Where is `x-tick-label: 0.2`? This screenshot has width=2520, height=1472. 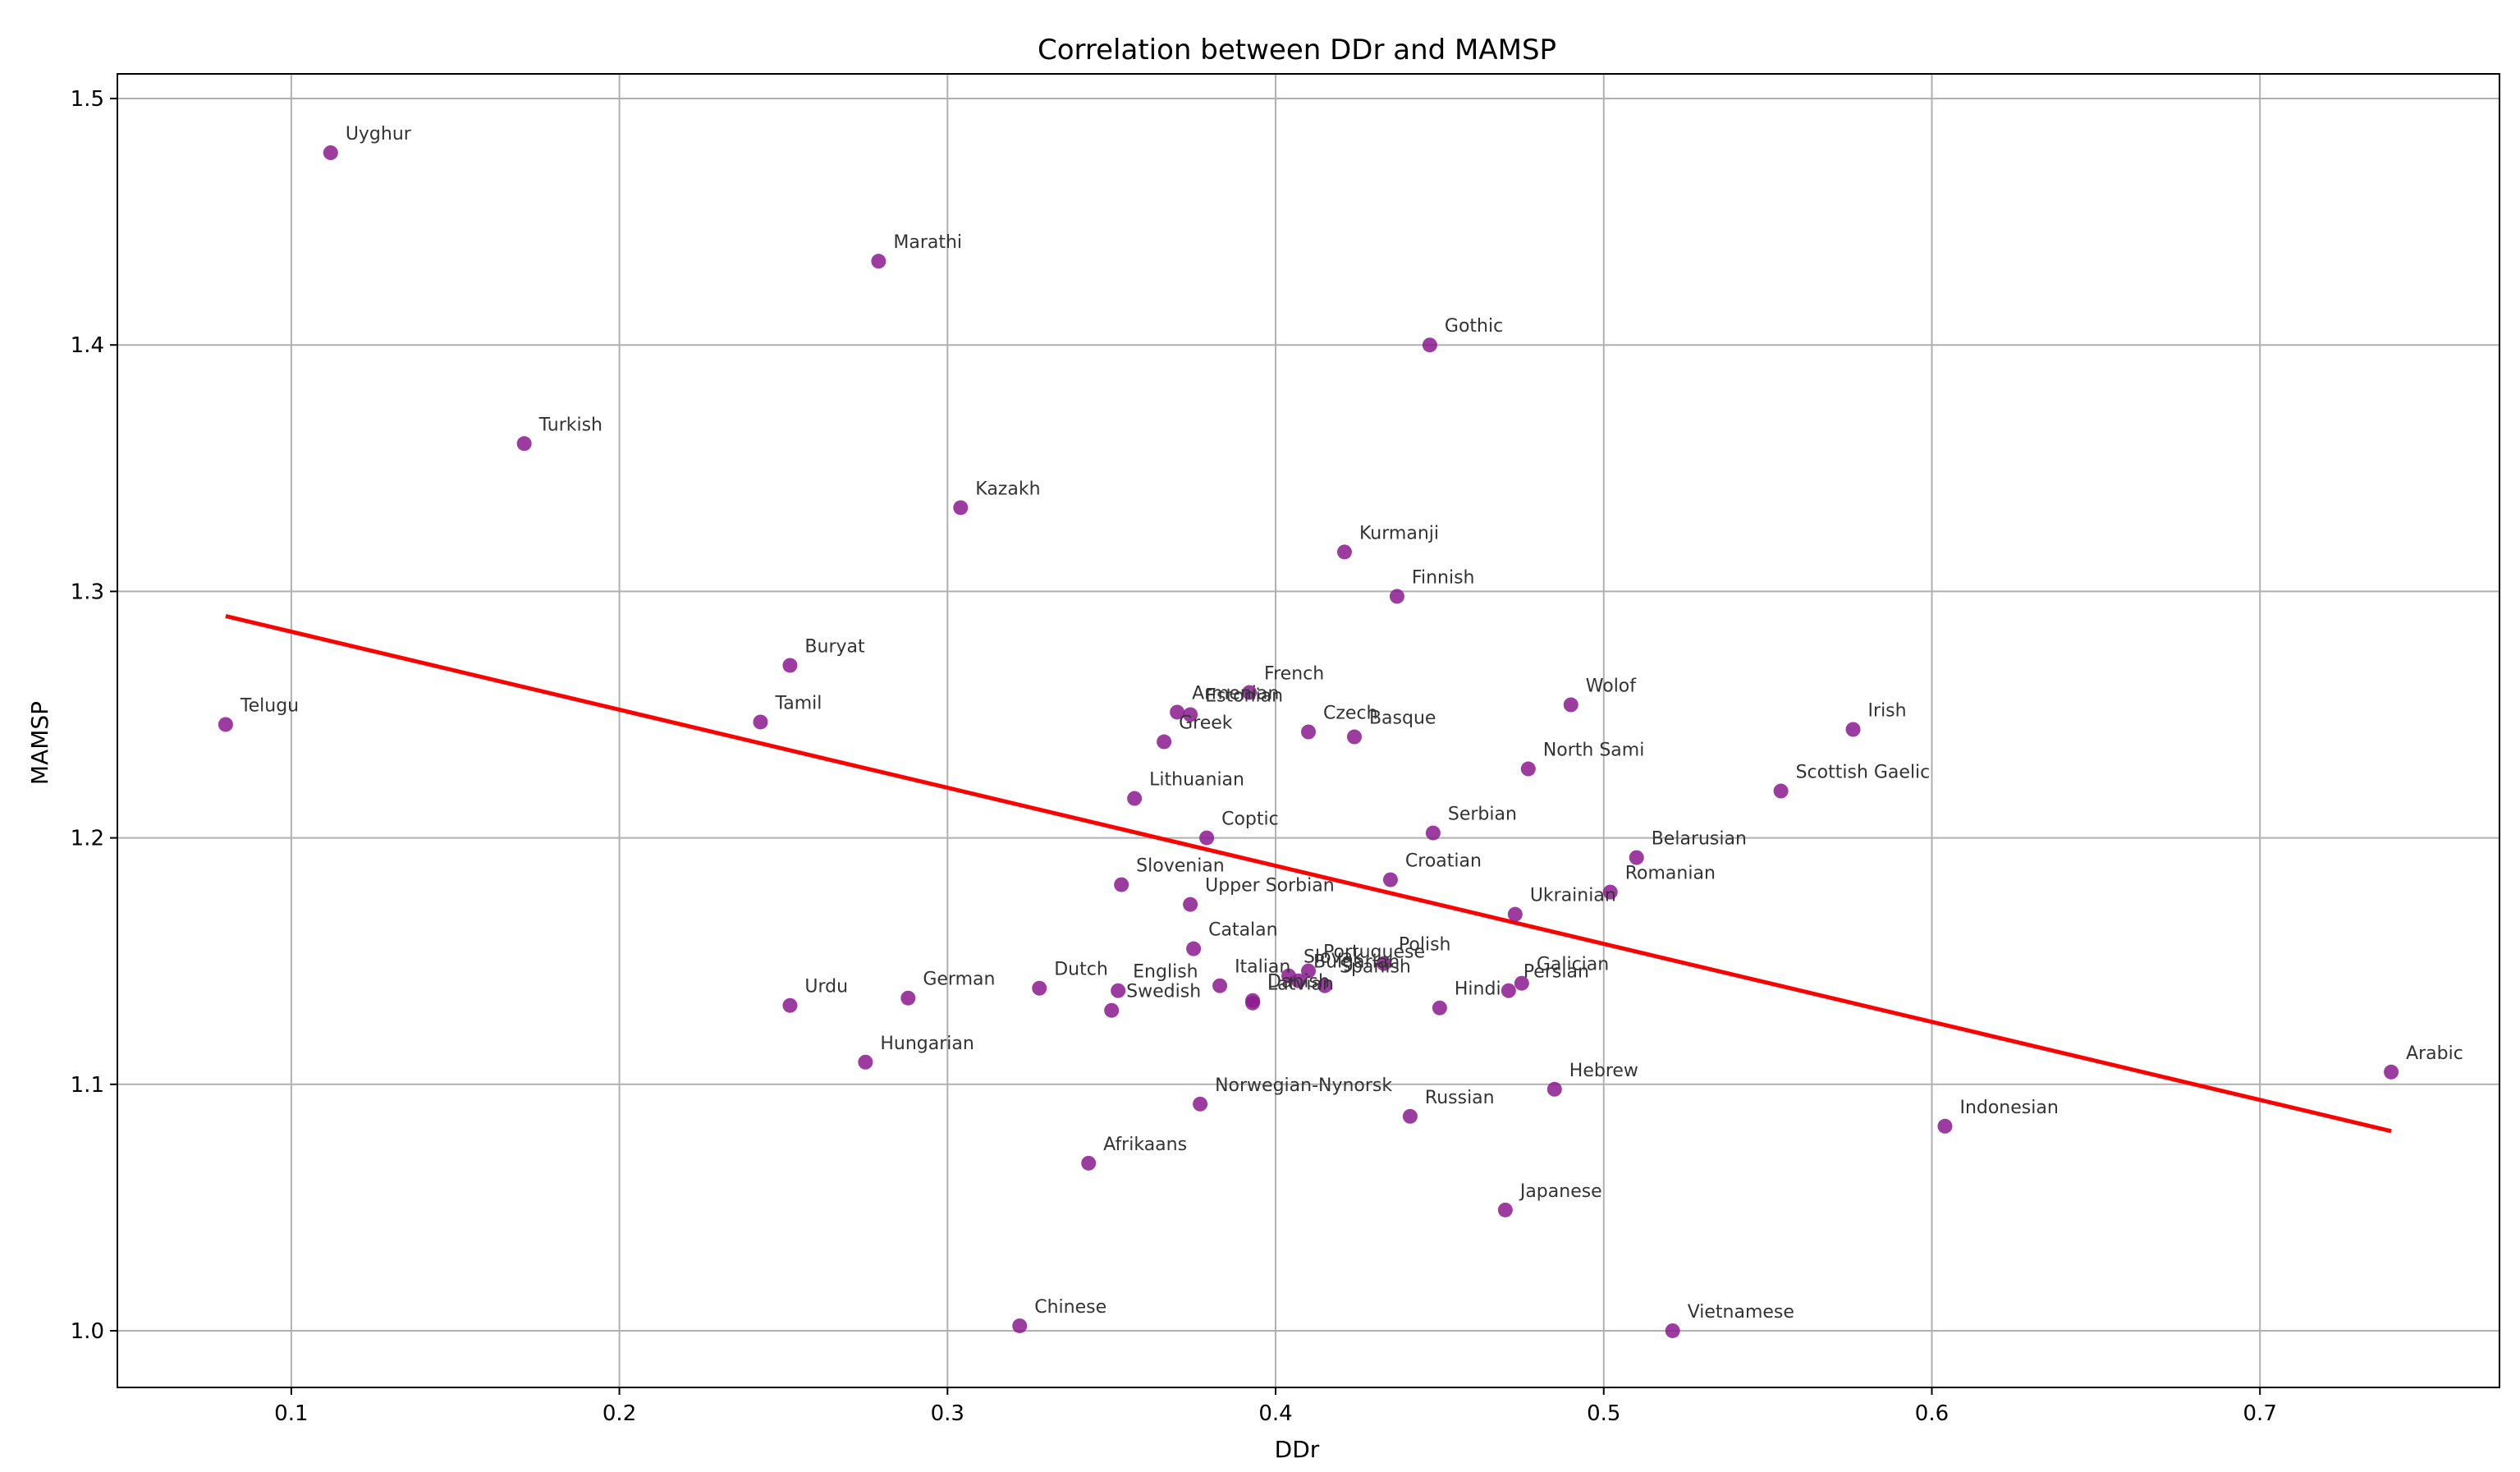
x-tick-label: 0.2 is located at coordinates (619, 1414).